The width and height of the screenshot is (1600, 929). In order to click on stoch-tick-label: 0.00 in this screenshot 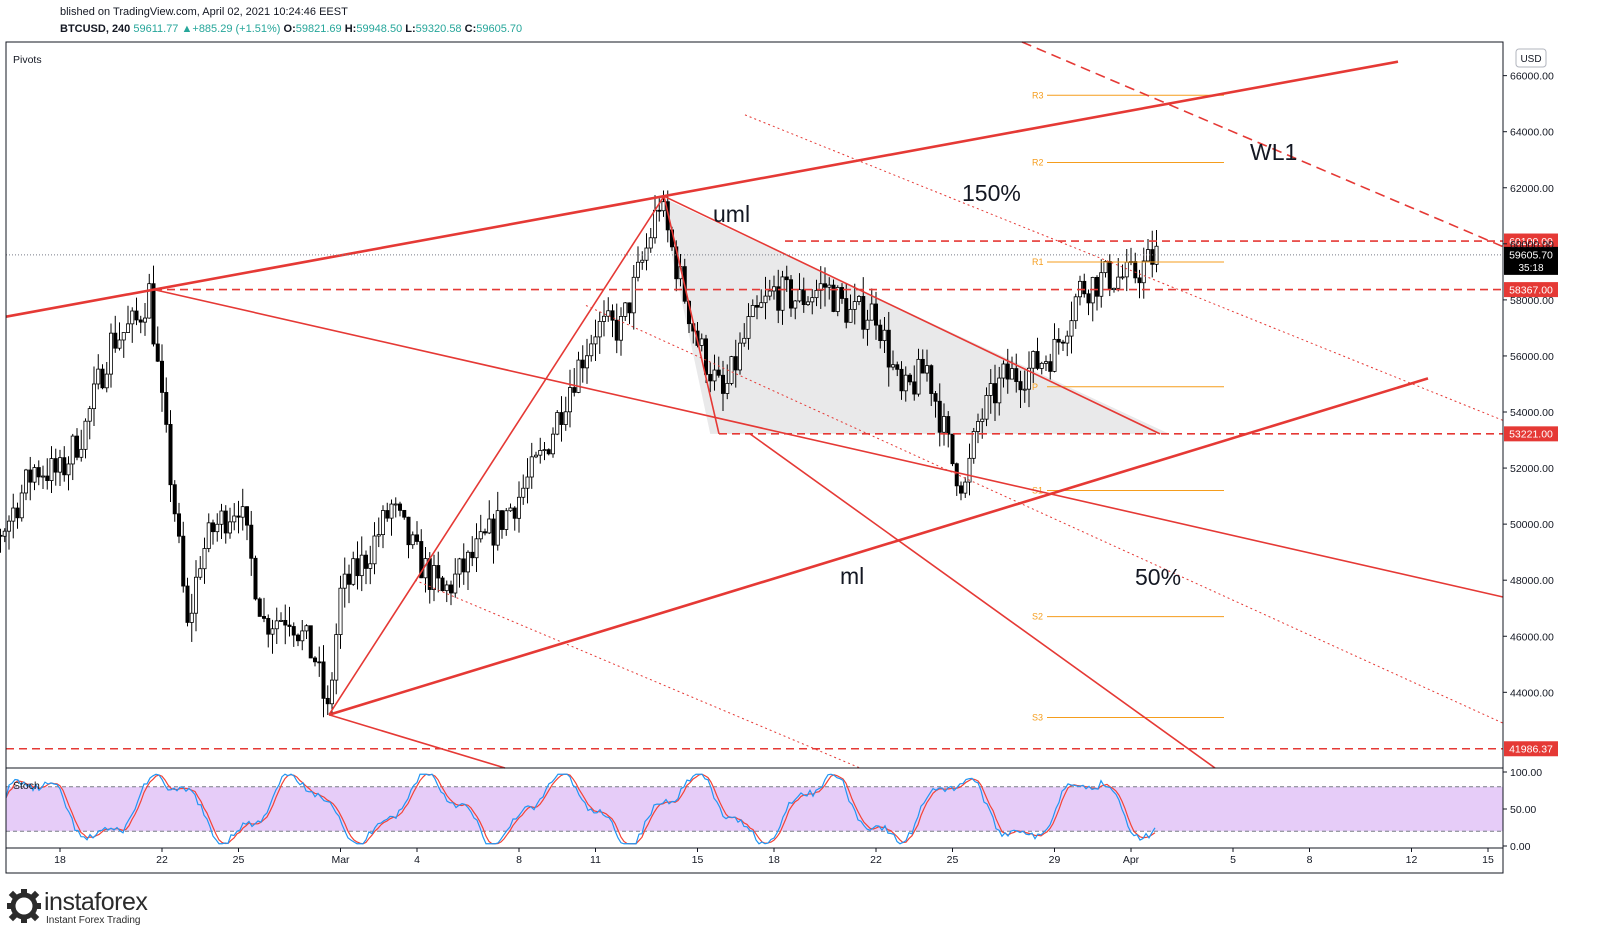, I will do `click(1520, 847)`.